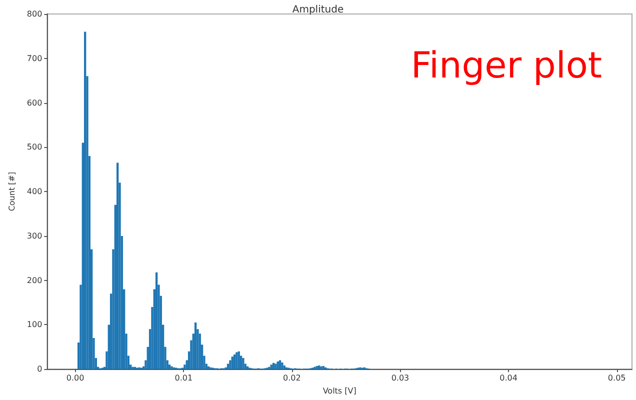 The height and width of the screenshot is (400, 636). Describe the element at coordinates (34, 58) in the screenshot. I see `y-tick-label: 700` at that location.